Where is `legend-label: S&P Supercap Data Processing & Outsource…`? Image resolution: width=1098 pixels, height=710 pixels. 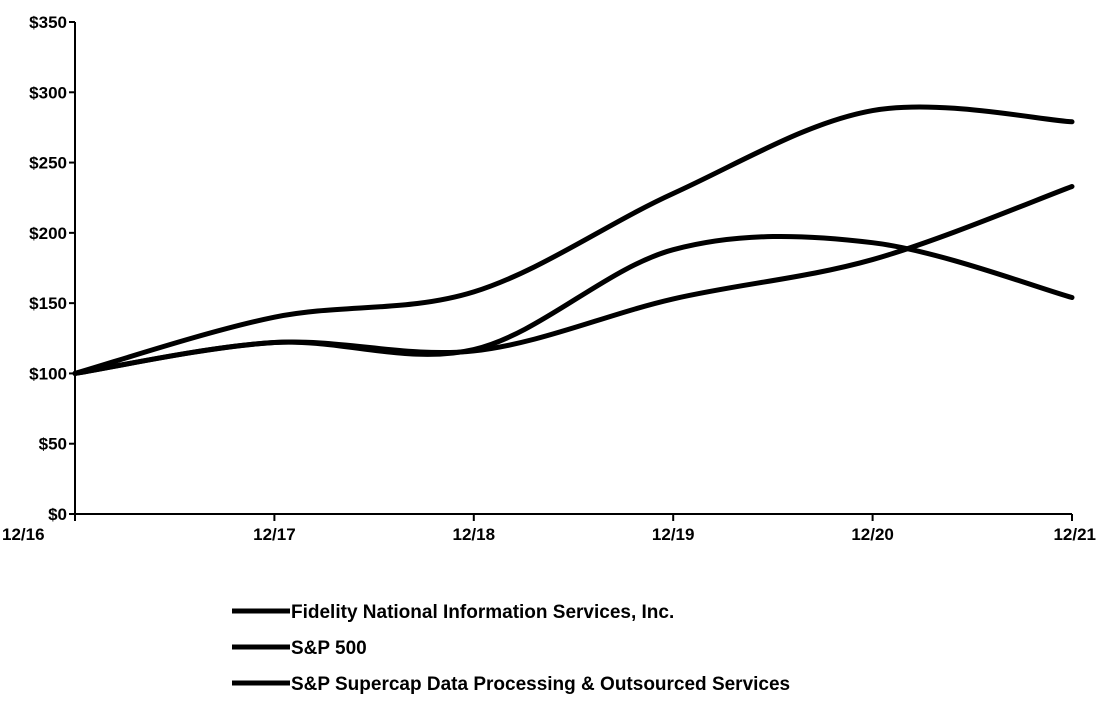 legend-label: S&P Supercap Data Processing & Outsource… is located at coordinates (540, 684).